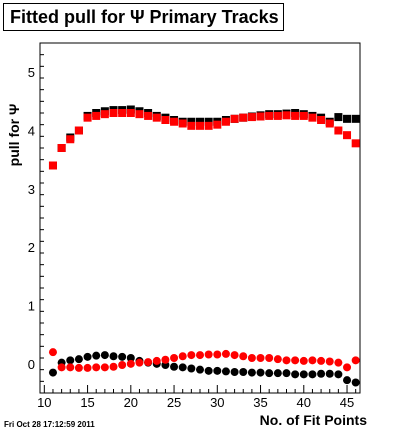 This screenshot has height=433, width=400. Describe the element at coordinates (31, 131) in the screenshot. I see `y-tick-label: 4` at that location.